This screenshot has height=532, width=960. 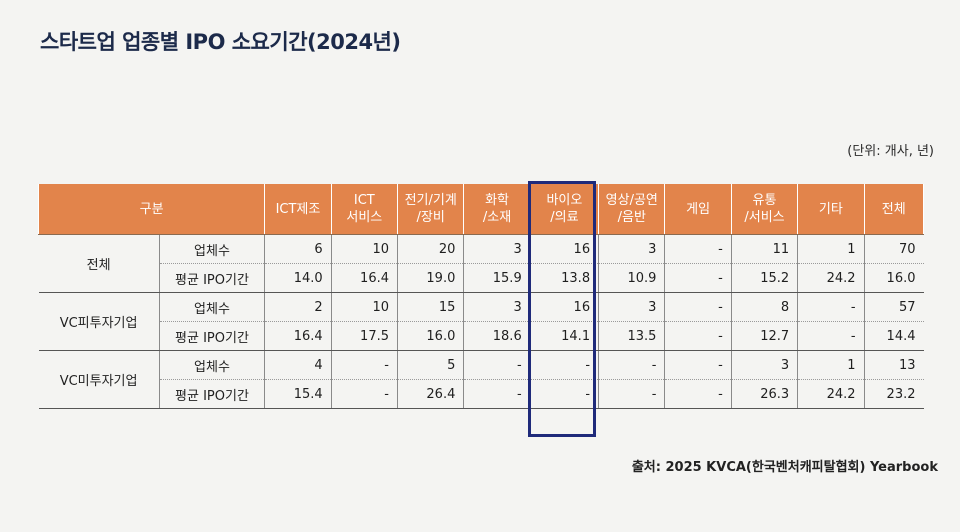 I want to click on table-cell: 70, so click(x=893, y=249).